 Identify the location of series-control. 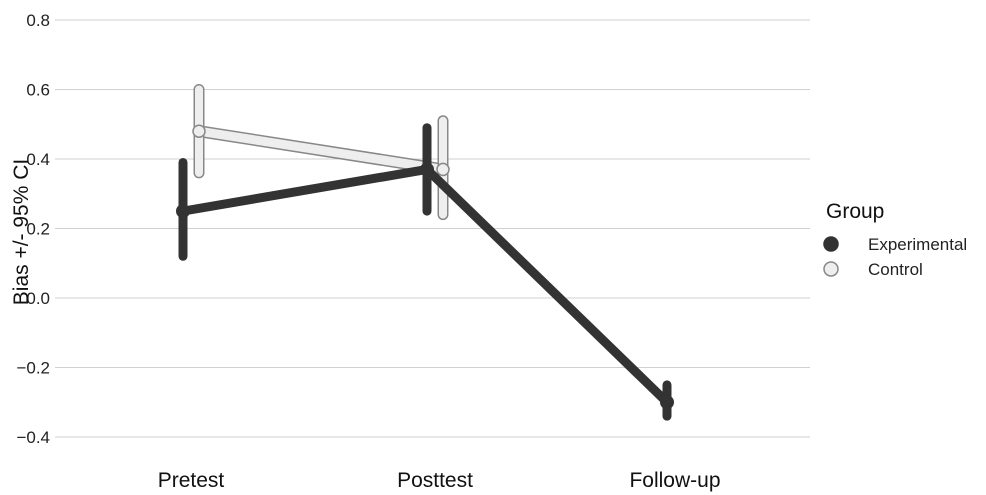
(321, 152).